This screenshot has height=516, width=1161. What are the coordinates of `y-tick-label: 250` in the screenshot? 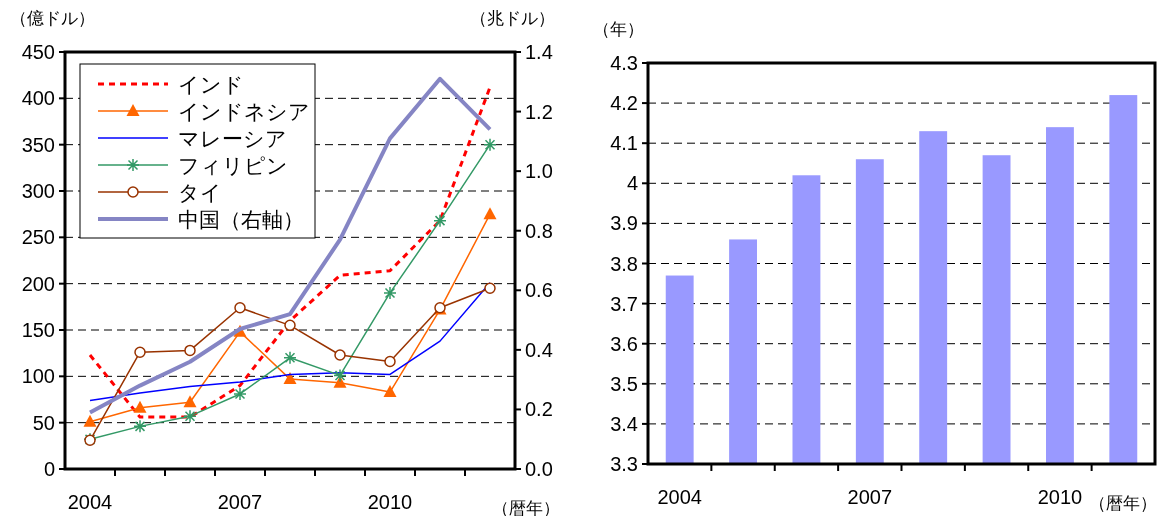 It's located at (38, 237).